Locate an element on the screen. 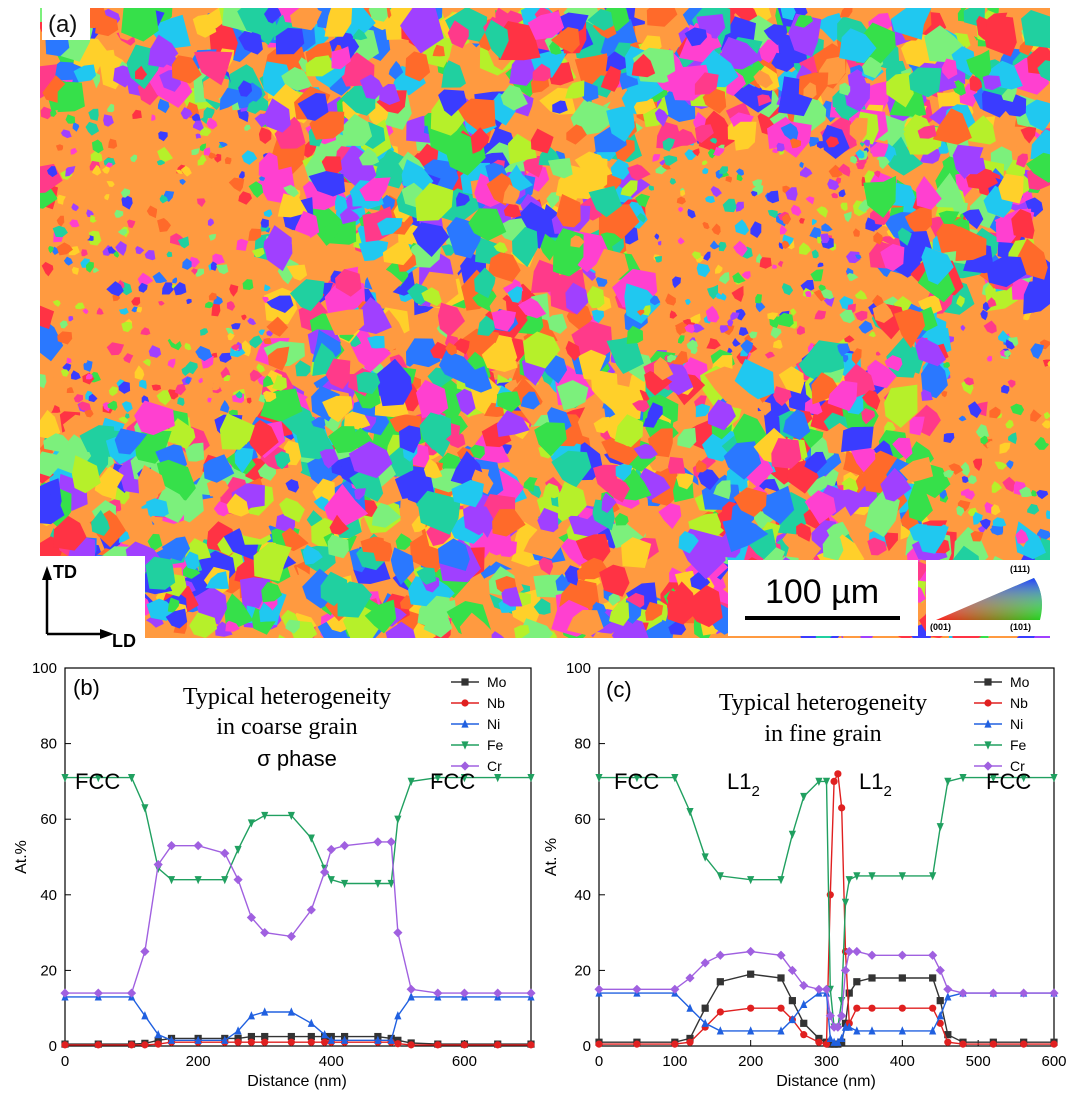 The height and width of the screenshot is (1094, 1072). panel-a-label-bg is located at coordinates (66, 24).